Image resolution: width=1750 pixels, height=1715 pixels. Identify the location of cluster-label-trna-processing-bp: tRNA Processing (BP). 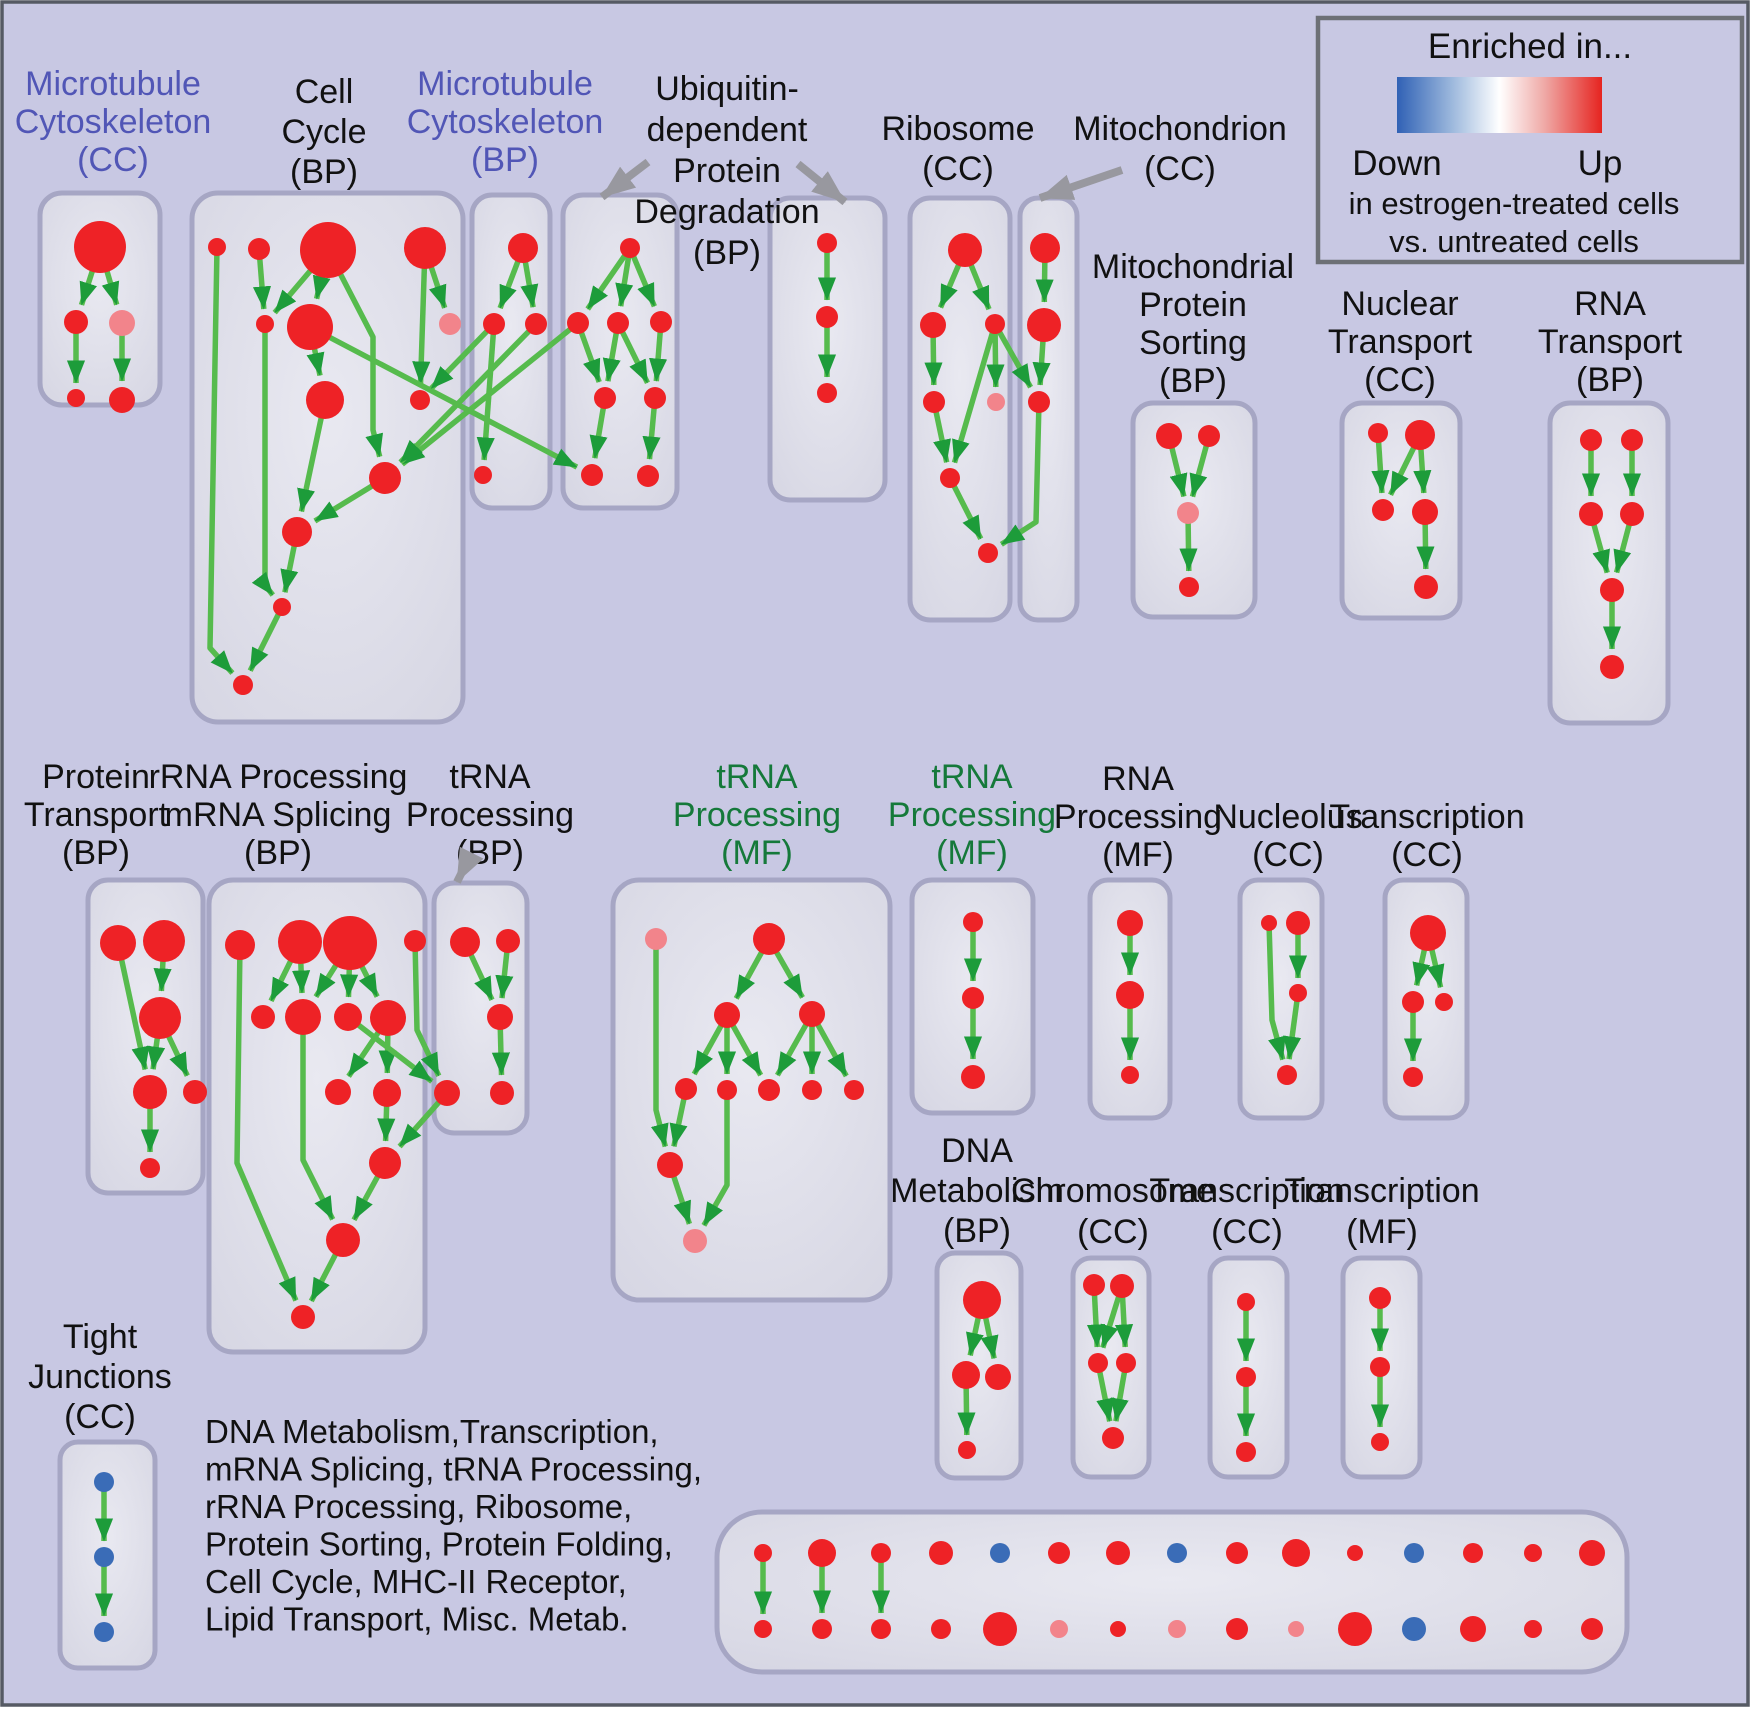
(490, 815).